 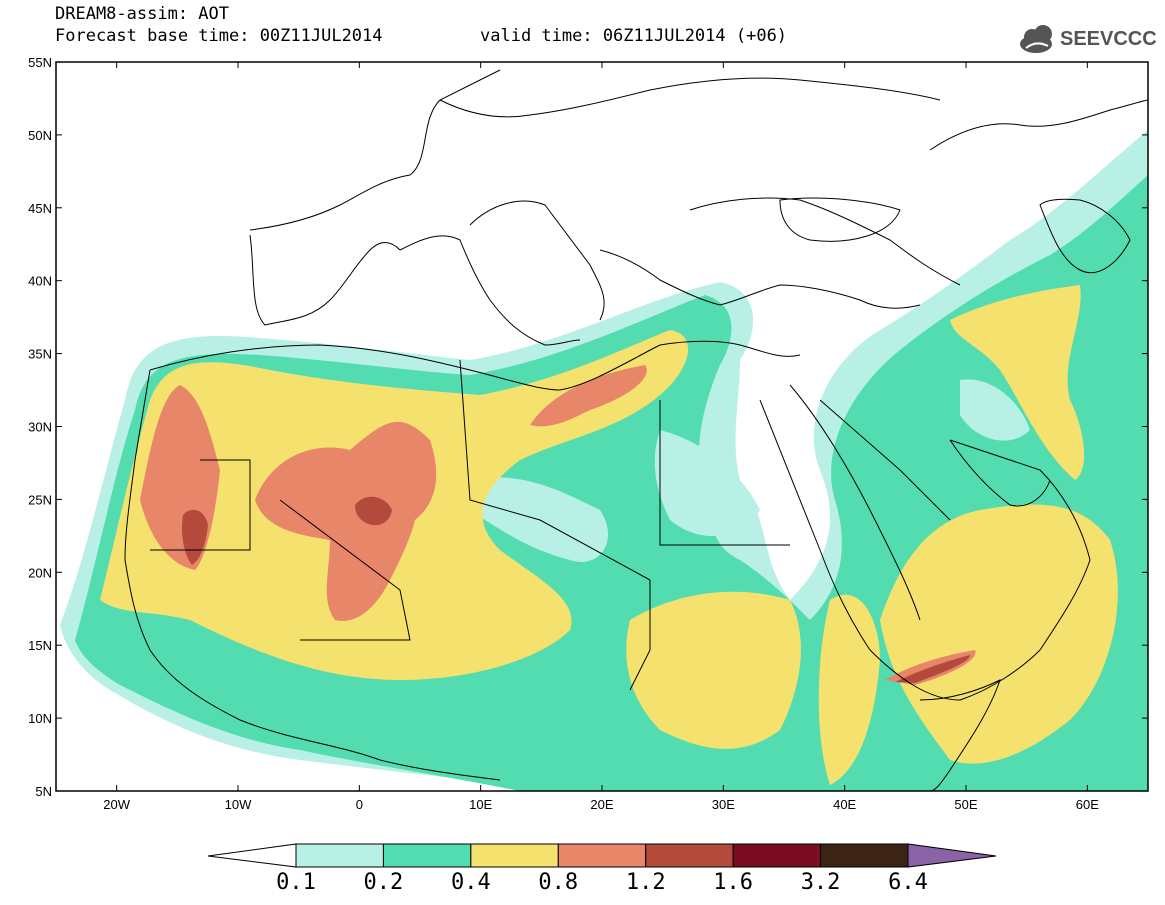 What do you see at coordinates (40, 718) in the screenshot?
I see `lat-label: 10N` at bounding box center [40, 718].